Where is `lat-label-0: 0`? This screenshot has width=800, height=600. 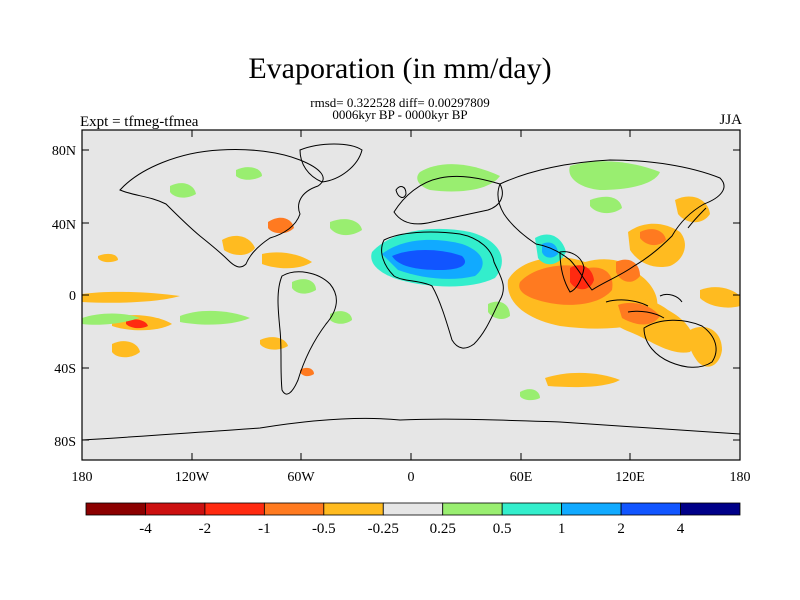
lat-label-0: 0 is located at coordinates (72, 296).